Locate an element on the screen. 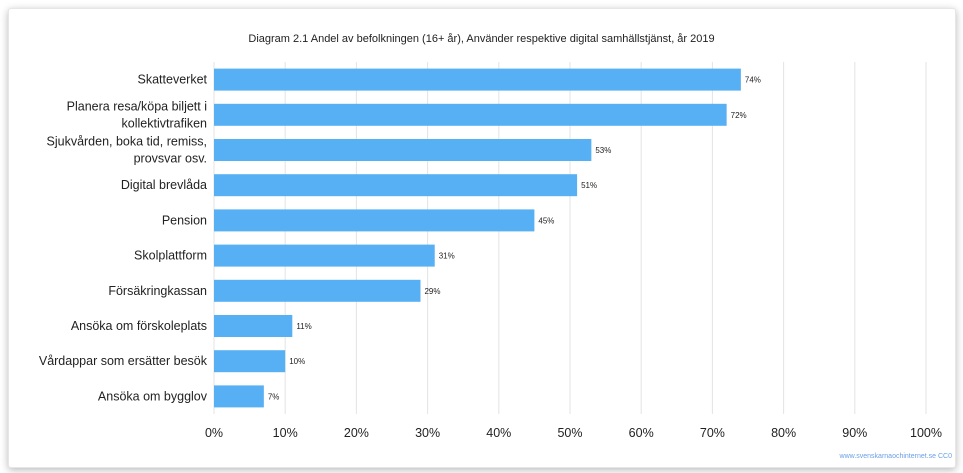 The height and width of the screenshot is (473, 963). category-label: Pension is located at coordinates (184, 220).